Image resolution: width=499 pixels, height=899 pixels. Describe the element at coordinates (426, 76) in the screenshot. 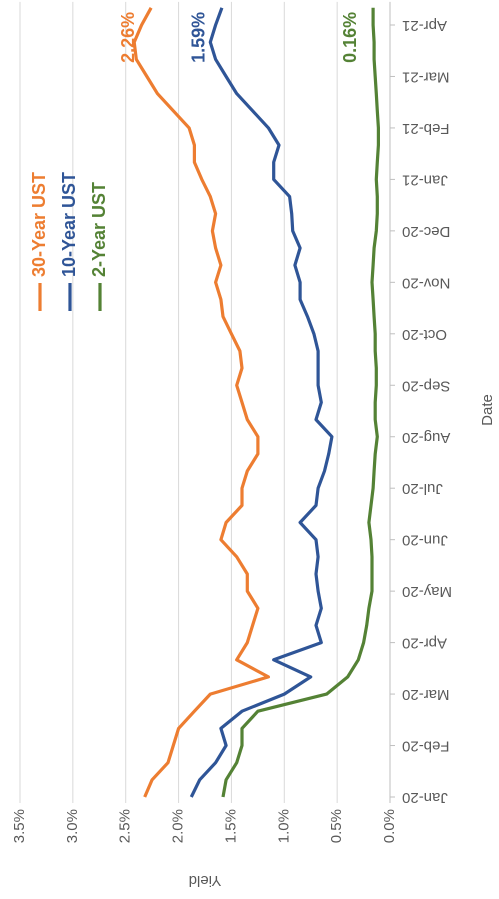

I see `x-tick-label: Mar-21` at that location.